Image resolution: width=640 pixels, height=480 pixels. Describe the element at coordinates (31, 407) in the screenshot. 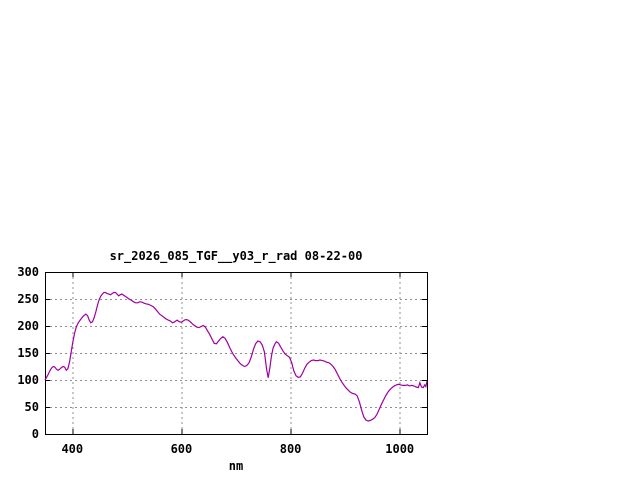

I see `y-tick-label: 50` at that location.